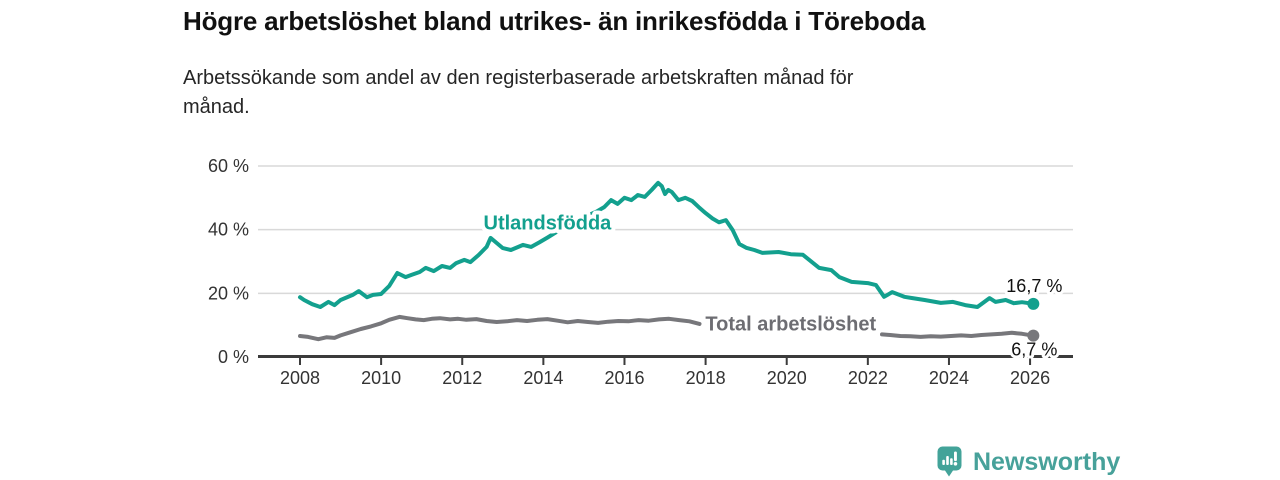 The width and height of the screenshot is (1280, 480). I want to click on x-tick-label: 2026, so click(1030, 378).